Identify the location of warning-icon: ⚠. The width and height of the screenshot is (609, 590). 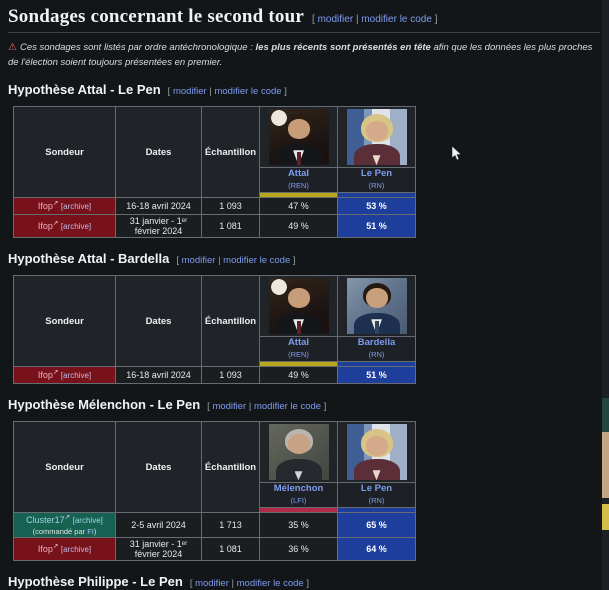
(12, 47).